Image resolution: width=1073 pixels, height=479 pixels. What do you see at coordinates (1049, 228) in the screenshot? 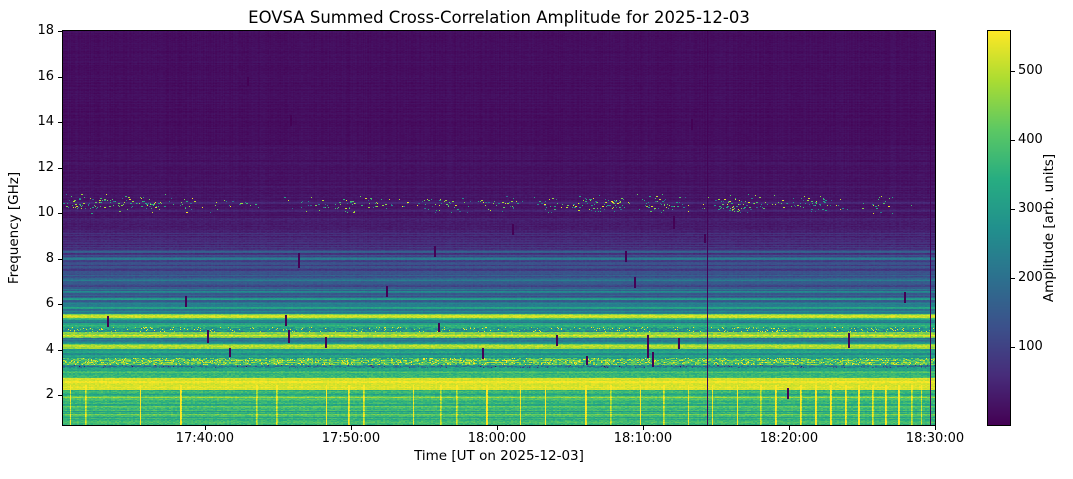
I see `colorbar-label: Amplitude [arb. units]` at bounding box center [1049, 228].